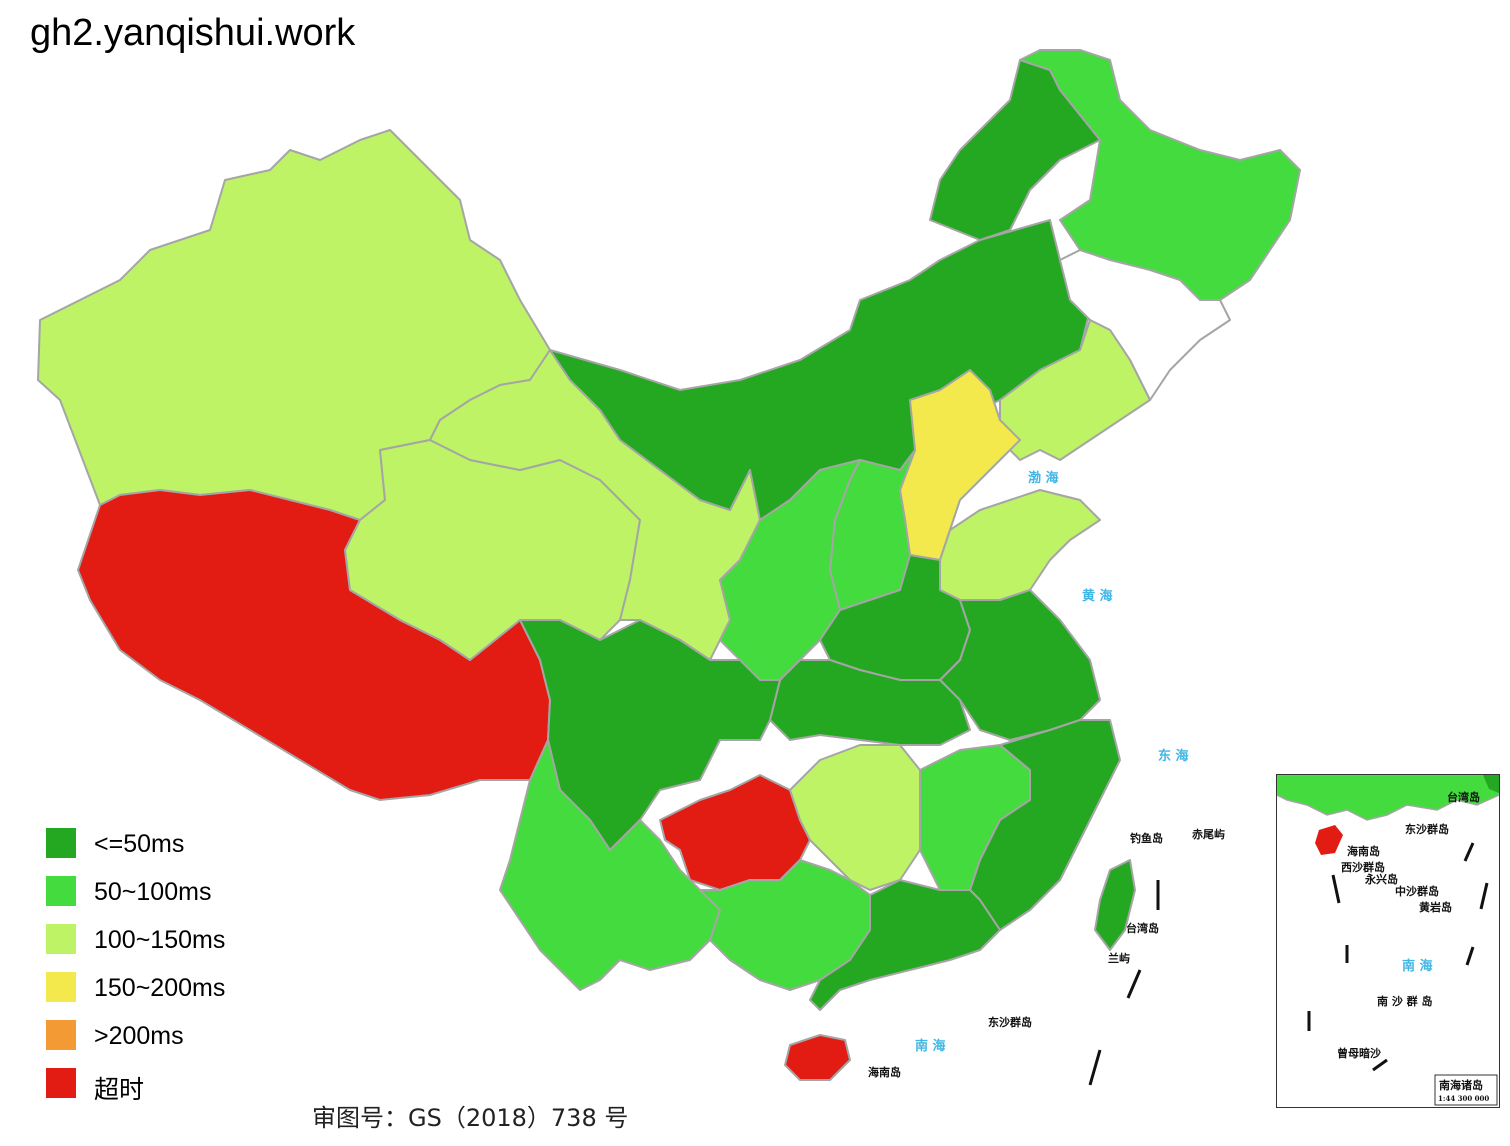  I want to click on inset-label-huangyan: 黄岩岛, so click(1435, 907).